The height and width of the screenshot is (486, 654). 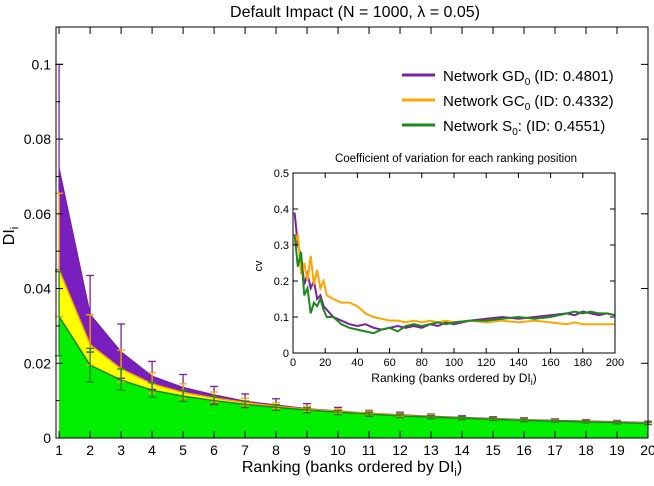 I want to click on x-tick-label: 14, so click(x=462, y=450).